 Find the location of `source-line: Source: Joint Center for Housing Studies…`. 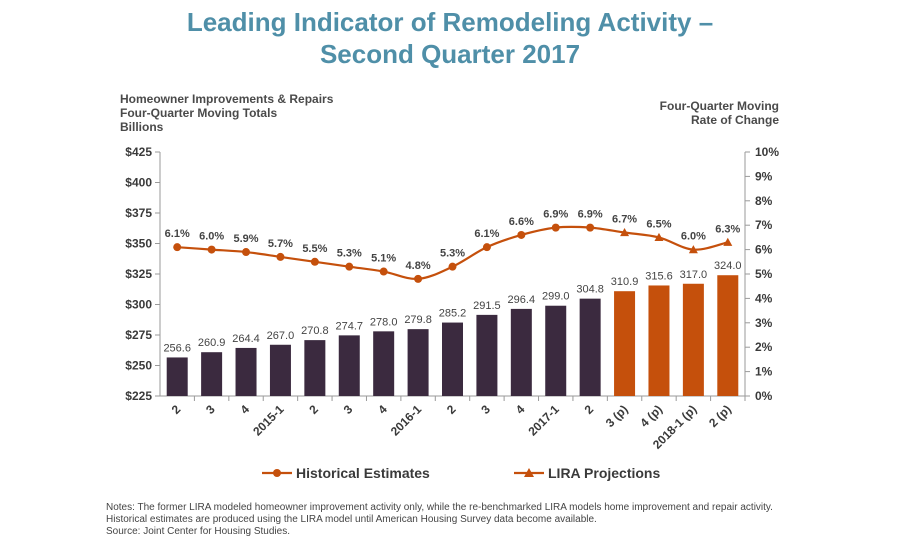

source-line: Source: Joint Center for Housing Studies… is located at coordinates (198, 531).